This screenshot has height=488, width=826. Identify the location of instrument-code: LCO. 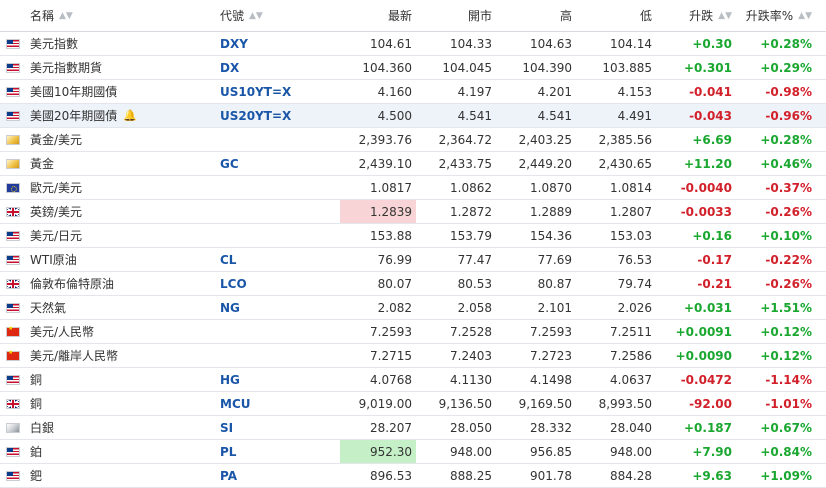
(233, 283).